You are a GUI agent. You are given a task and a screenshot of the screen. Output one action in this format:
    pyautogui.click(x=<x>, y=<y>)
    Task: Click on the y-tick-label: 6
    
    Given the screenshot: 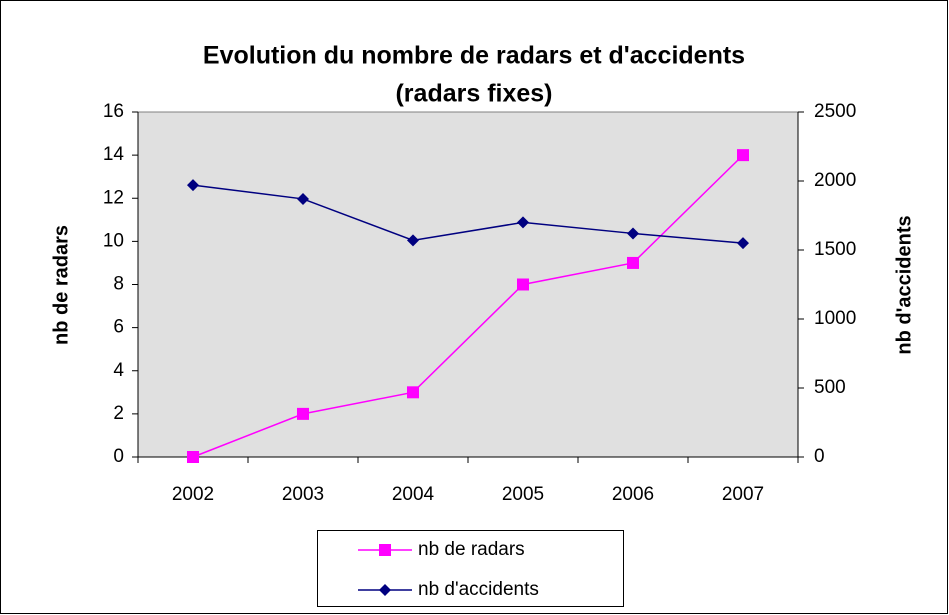 What is the action you would take?
    pyautogui.click(x=118, y=327)
    